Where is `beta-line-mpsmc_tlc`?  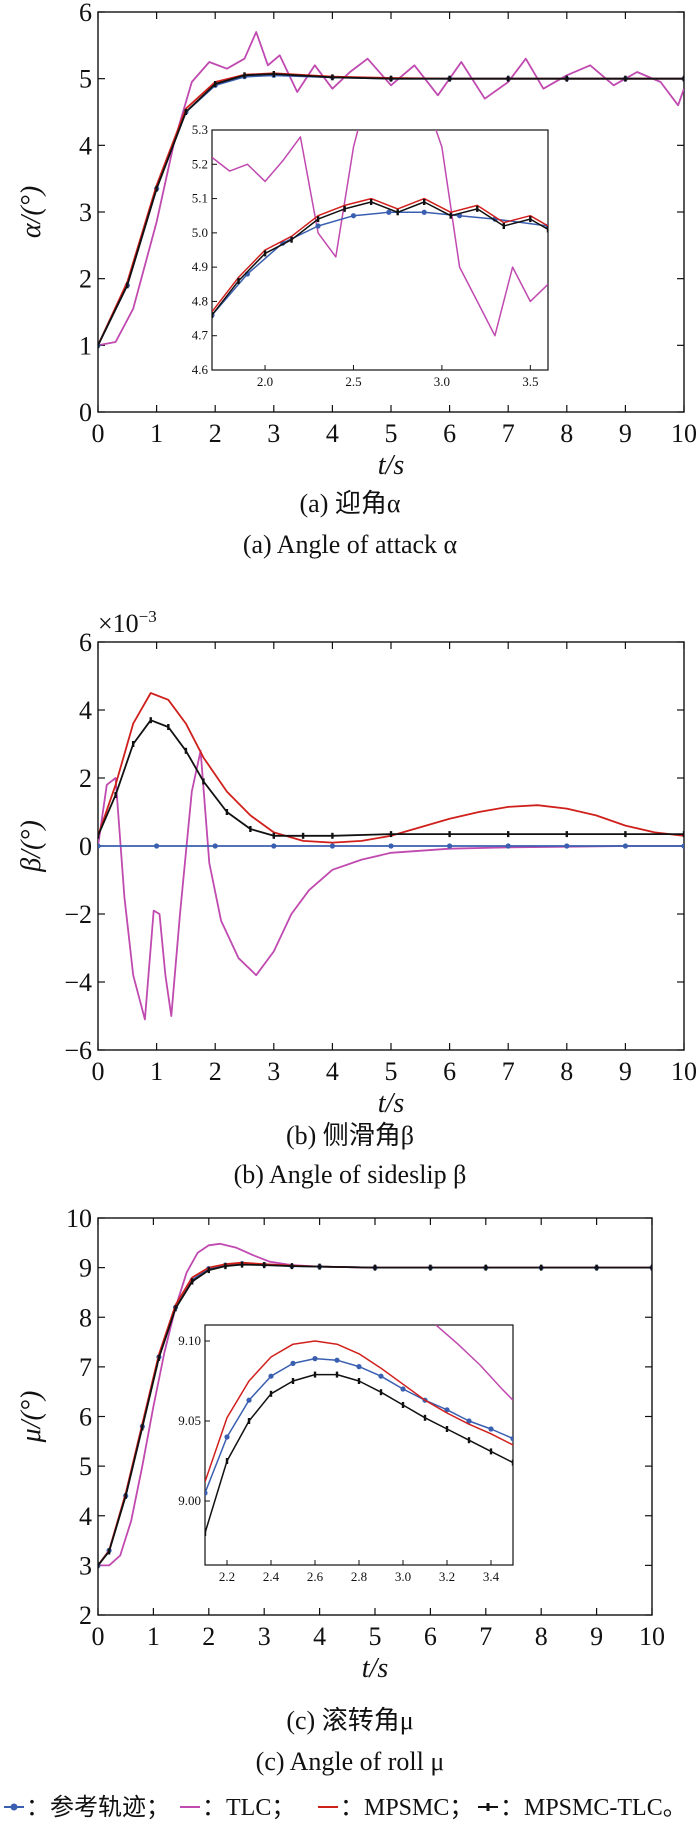 beta-line-mpsmc_tlc is located at coordinates (391, 778).